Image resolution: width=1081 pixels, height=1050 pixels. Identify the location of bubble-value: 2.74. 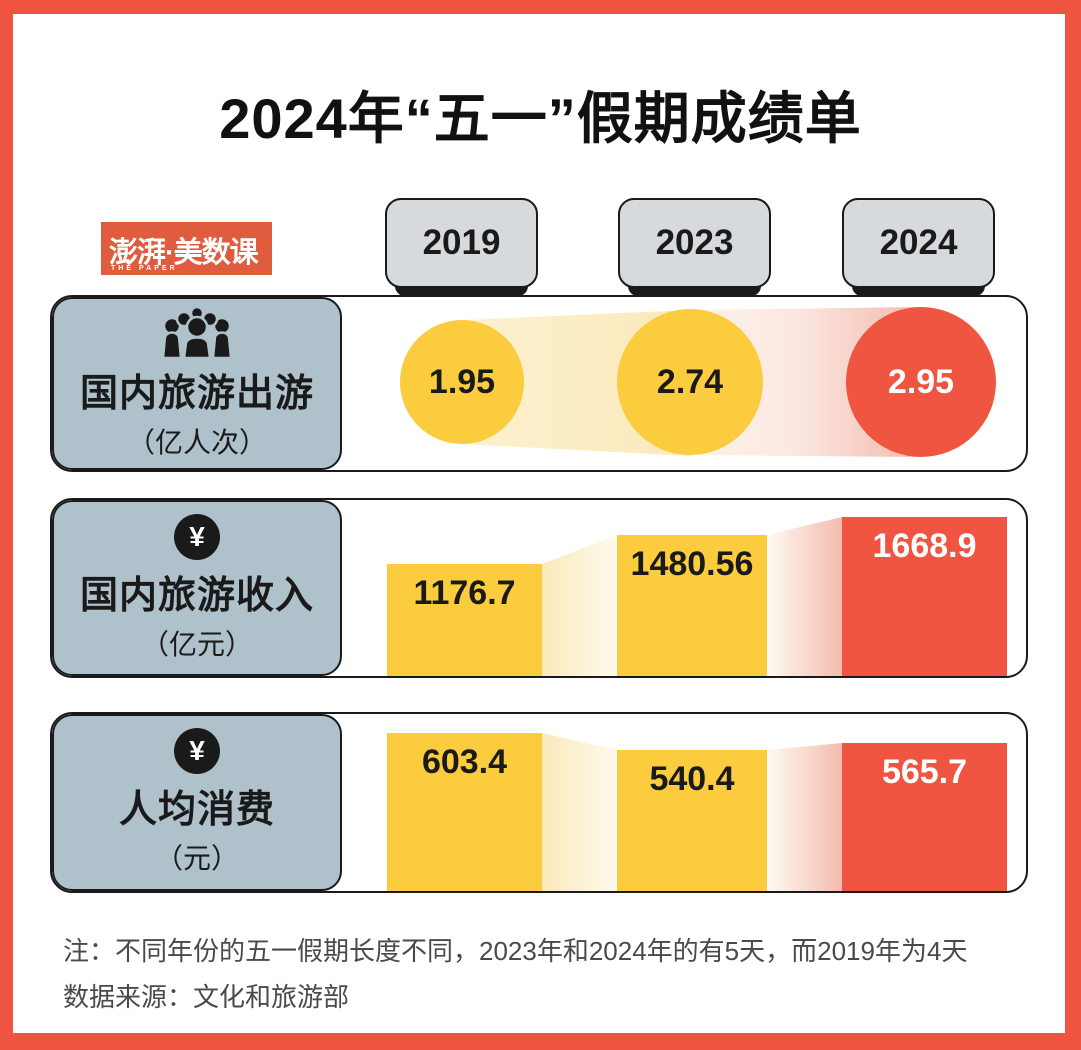
(690, 381).